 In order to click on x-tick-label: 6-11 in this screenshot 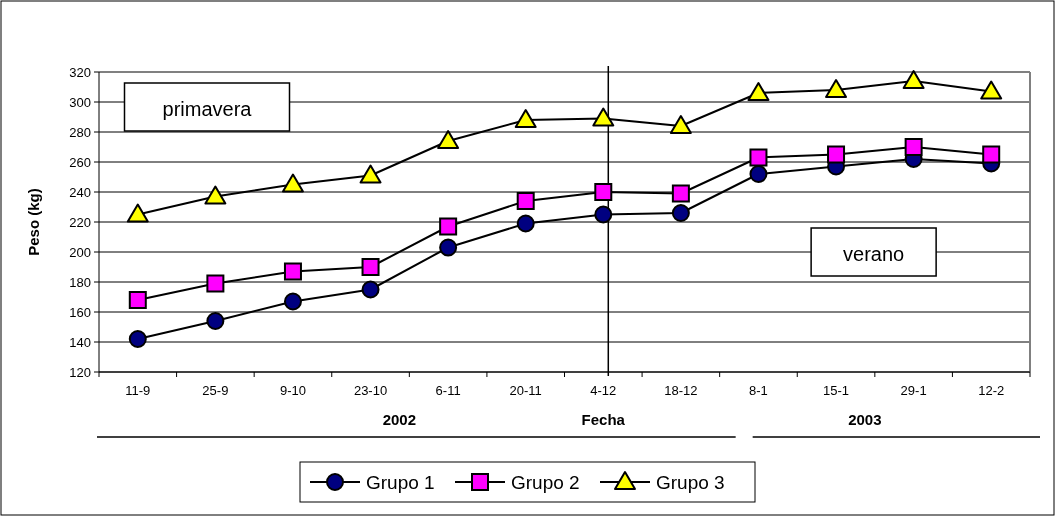, I will do `click(448, 390)`.